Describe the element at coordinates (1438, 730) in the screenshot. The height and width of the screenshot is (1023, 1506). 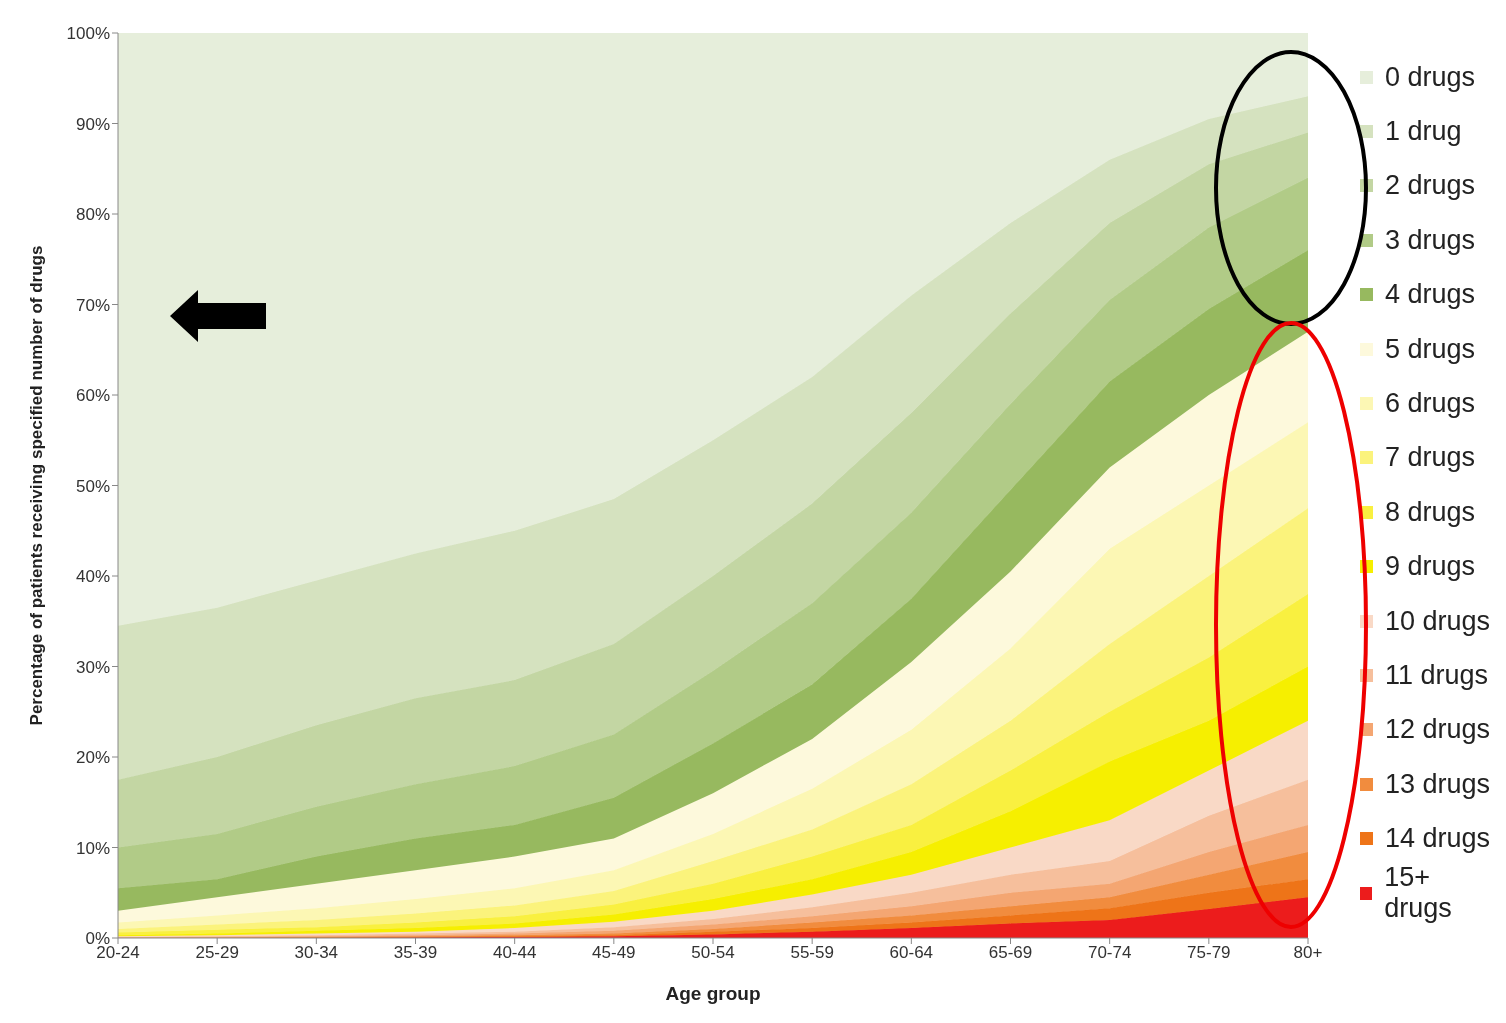
I see `legend-label: 12 drugs` at that location.